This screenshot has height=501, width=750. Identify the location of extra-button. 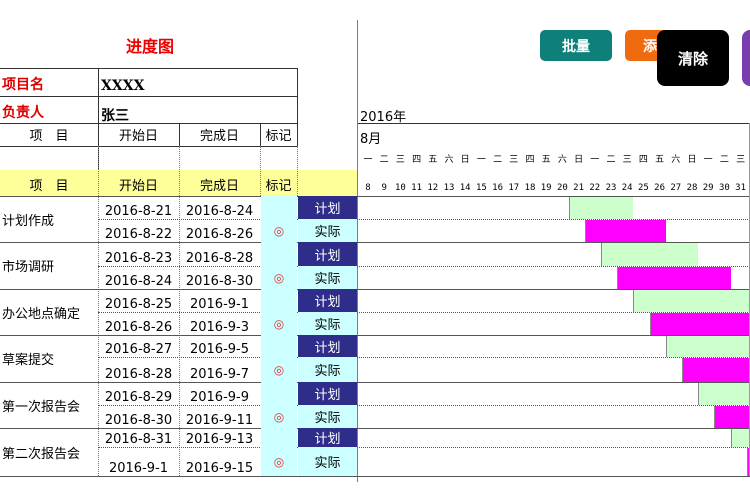
(746, 58).